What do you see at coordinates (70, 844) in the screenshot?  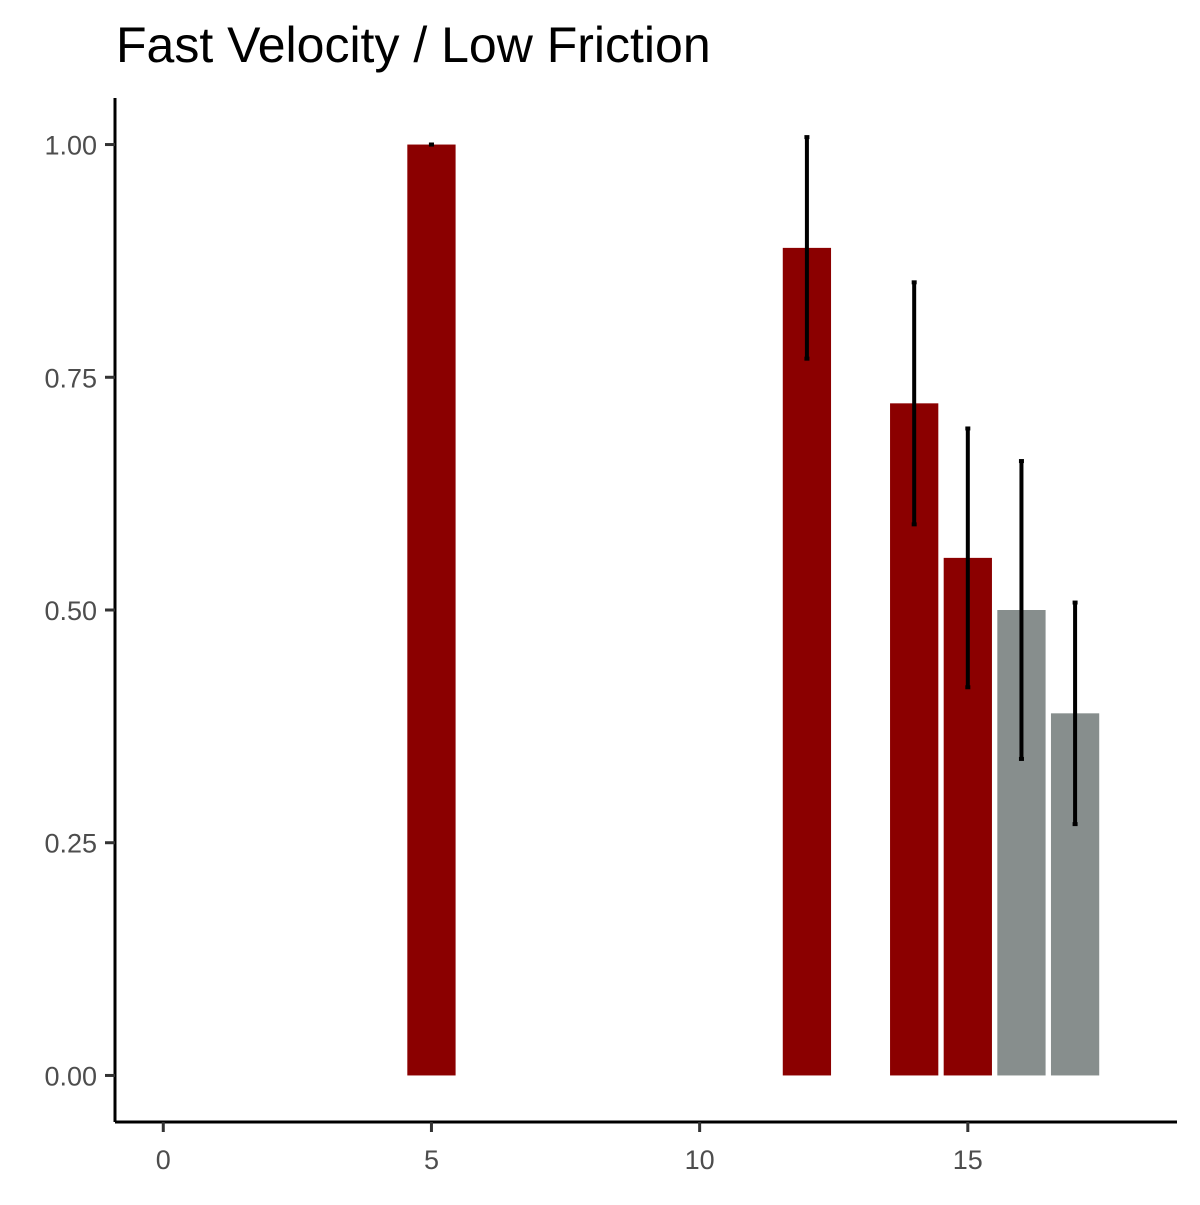 I see `y-tick-label-1: 0.25` at bounding box center [70, 844].